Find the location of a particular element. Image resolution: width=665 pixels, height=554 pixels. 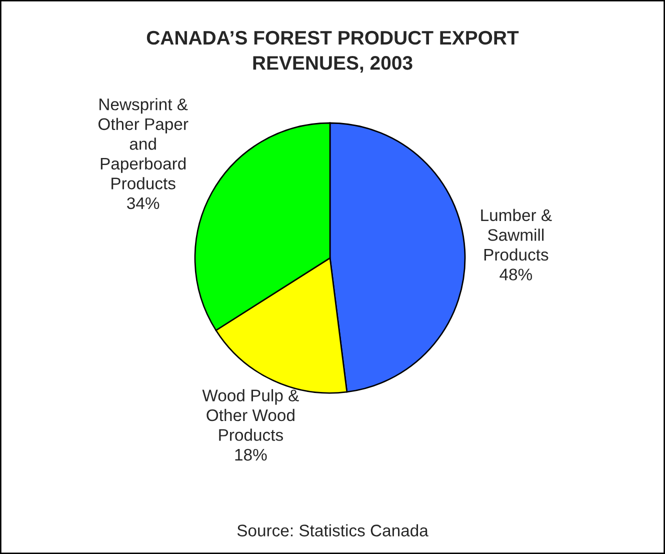

slice-label: Newsprint & Other Paper and Paperboard Products is located at coordinates (143, 144).